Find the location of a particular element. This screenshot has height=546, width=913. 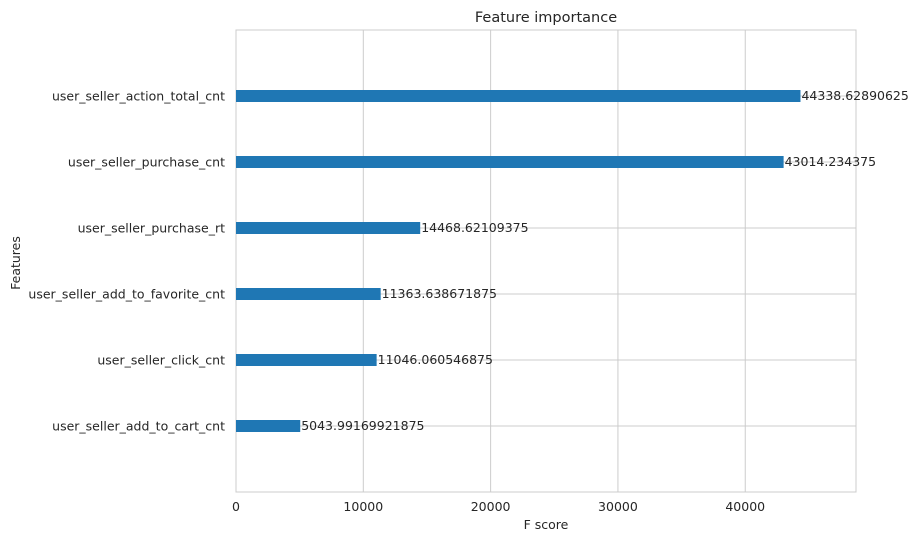

x-tick-label: 20000 is located at coordinates (491, 506).